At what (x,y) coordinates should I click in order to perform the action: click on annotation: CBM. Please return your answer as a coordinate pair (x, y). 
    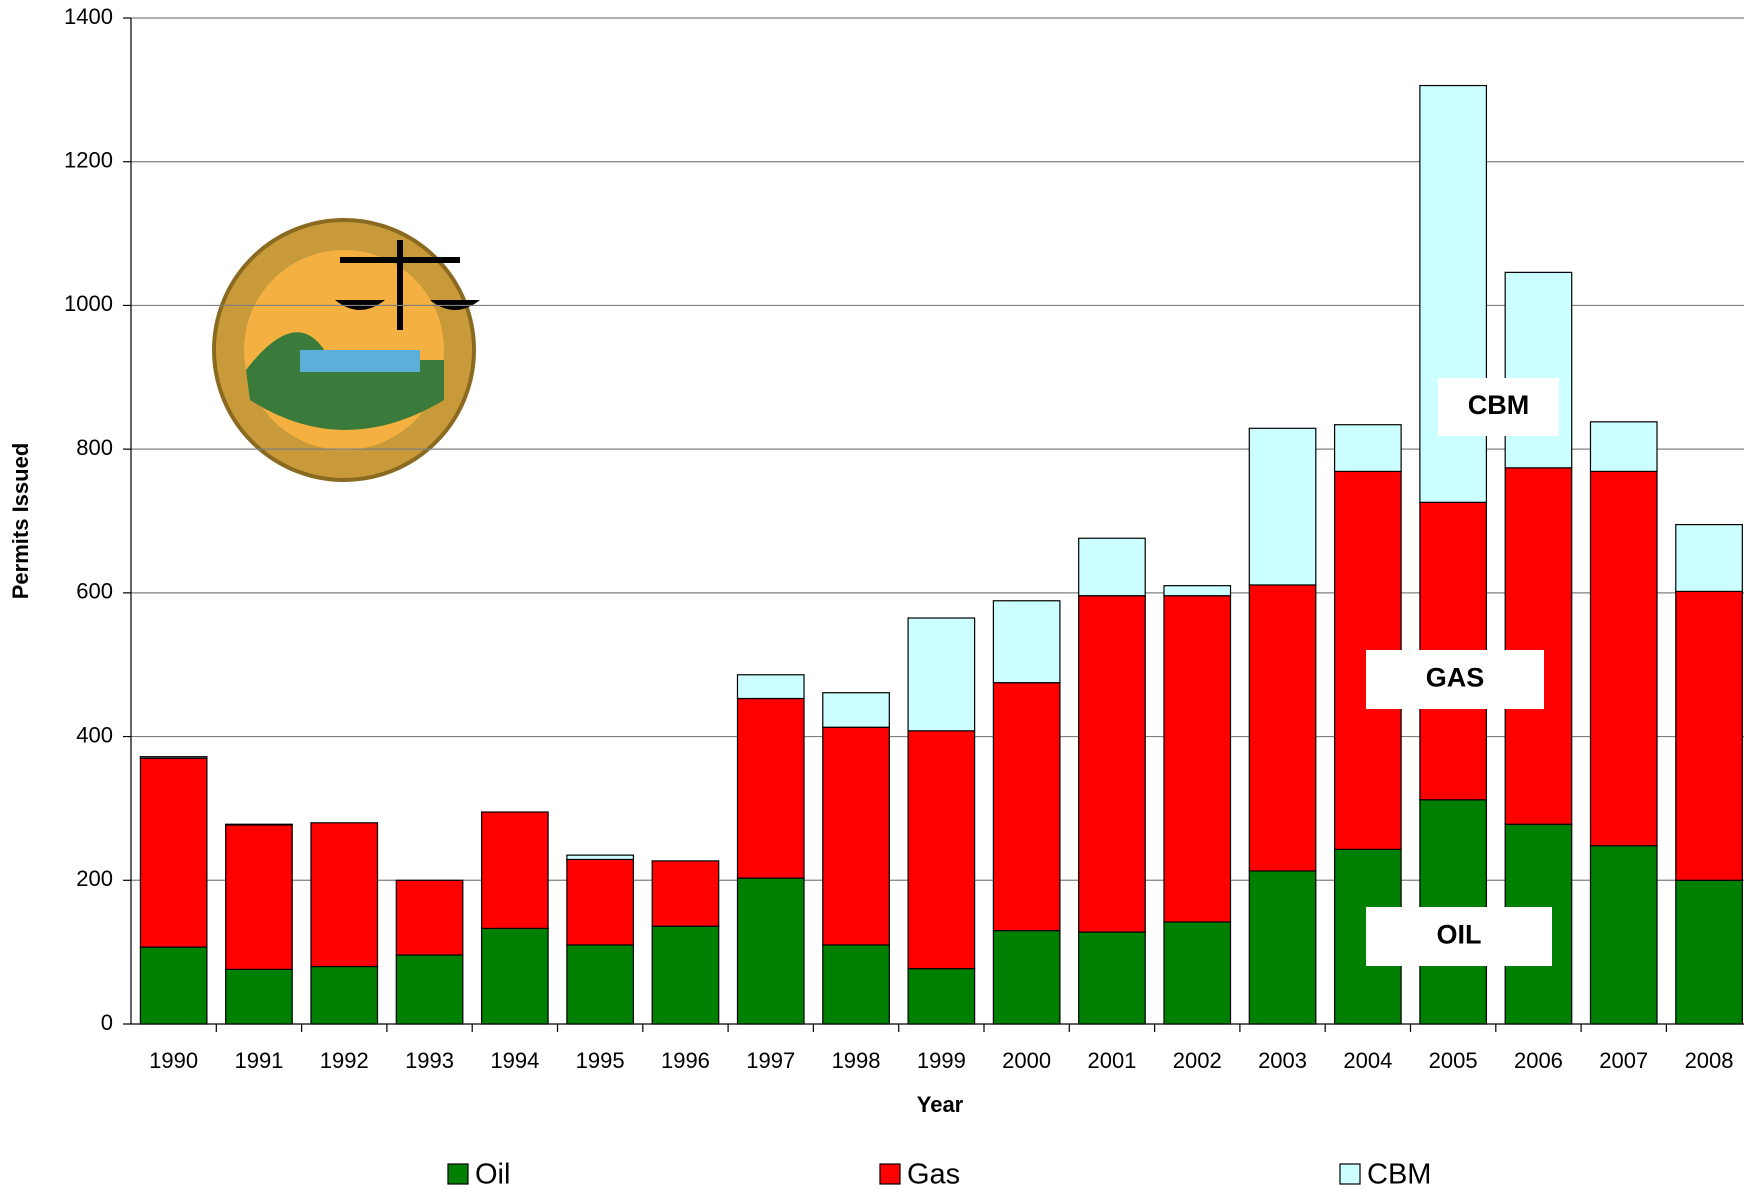
    Looking at the image, I should click on (1499, 405).